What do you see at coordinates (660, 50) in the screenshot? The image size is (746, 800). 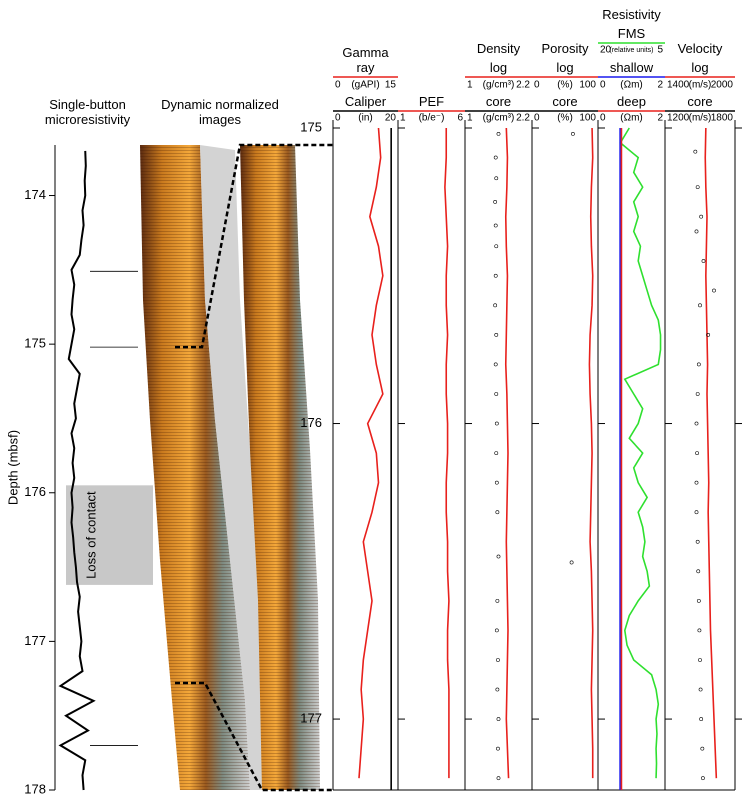 I see `scale-max: 5` at bounding box center [660, 50].